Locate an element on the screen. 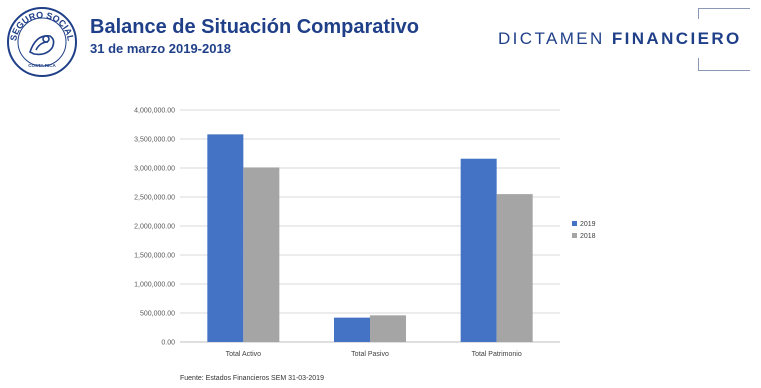  logo-emblem is located at coordinates (42, 45).